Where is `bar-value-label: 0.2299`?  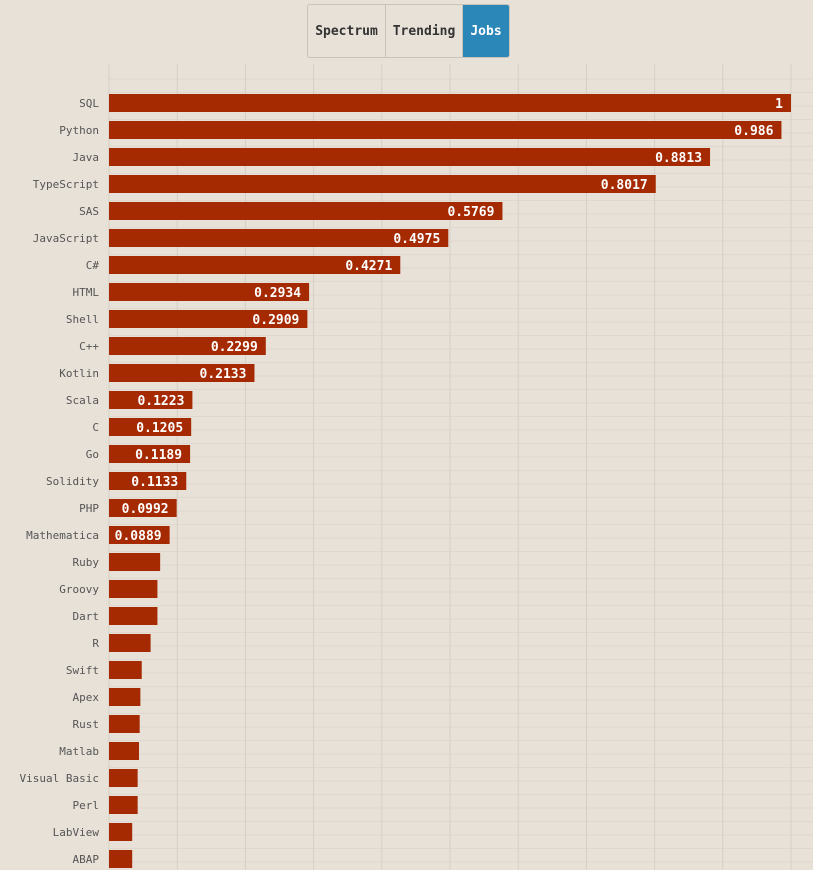
bar-value-label: 0.2299 is located at coordinates (234, 347).